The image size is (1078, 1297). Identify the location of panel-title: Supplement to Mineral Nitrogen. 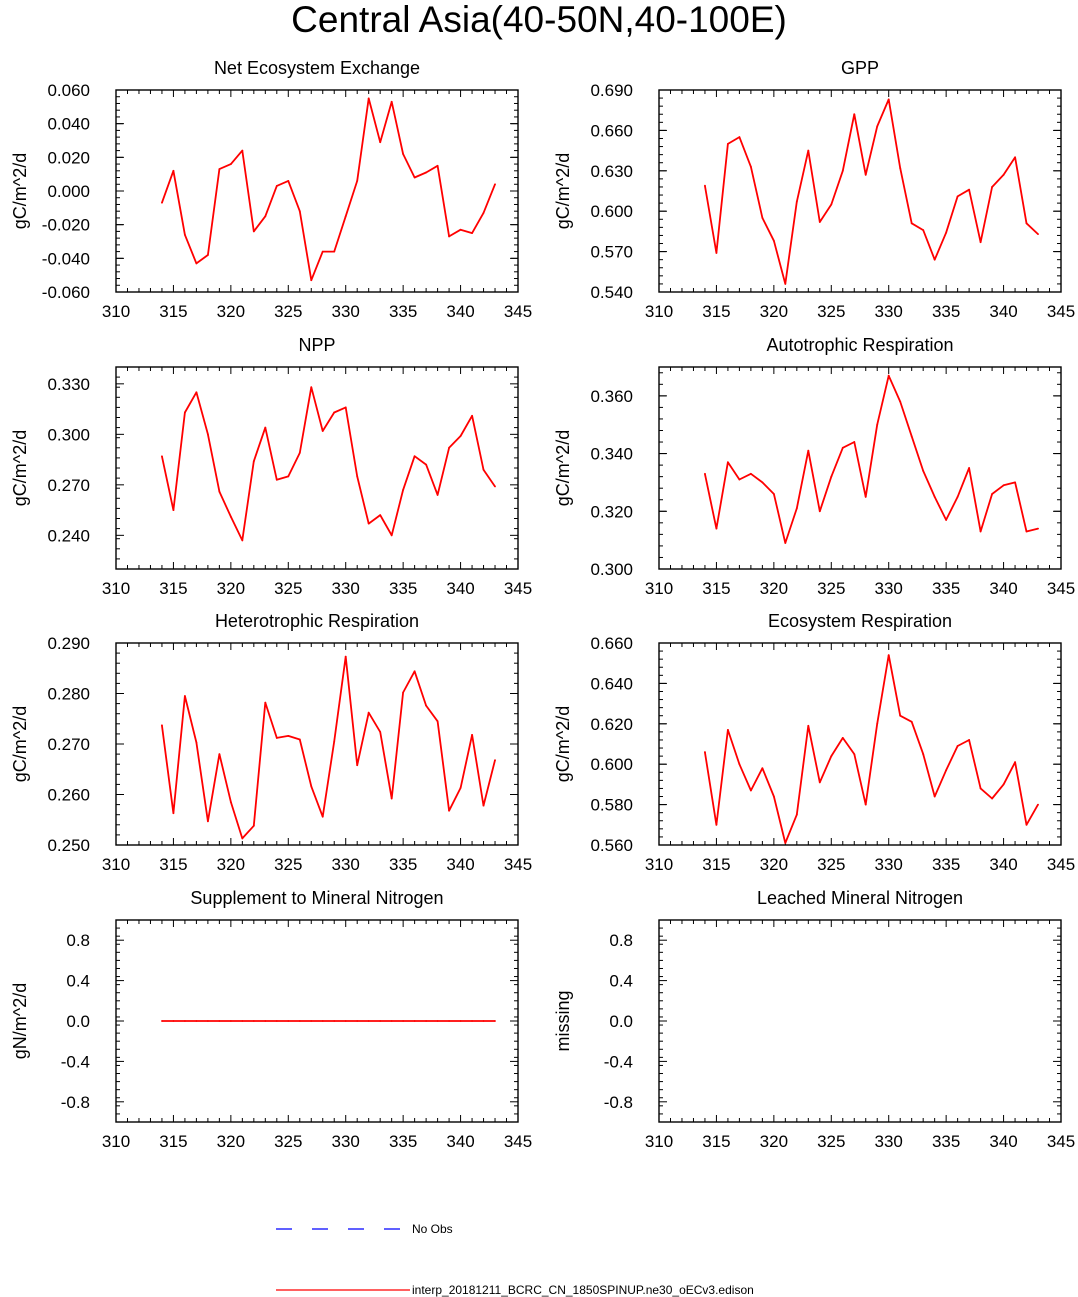
(316, 898).